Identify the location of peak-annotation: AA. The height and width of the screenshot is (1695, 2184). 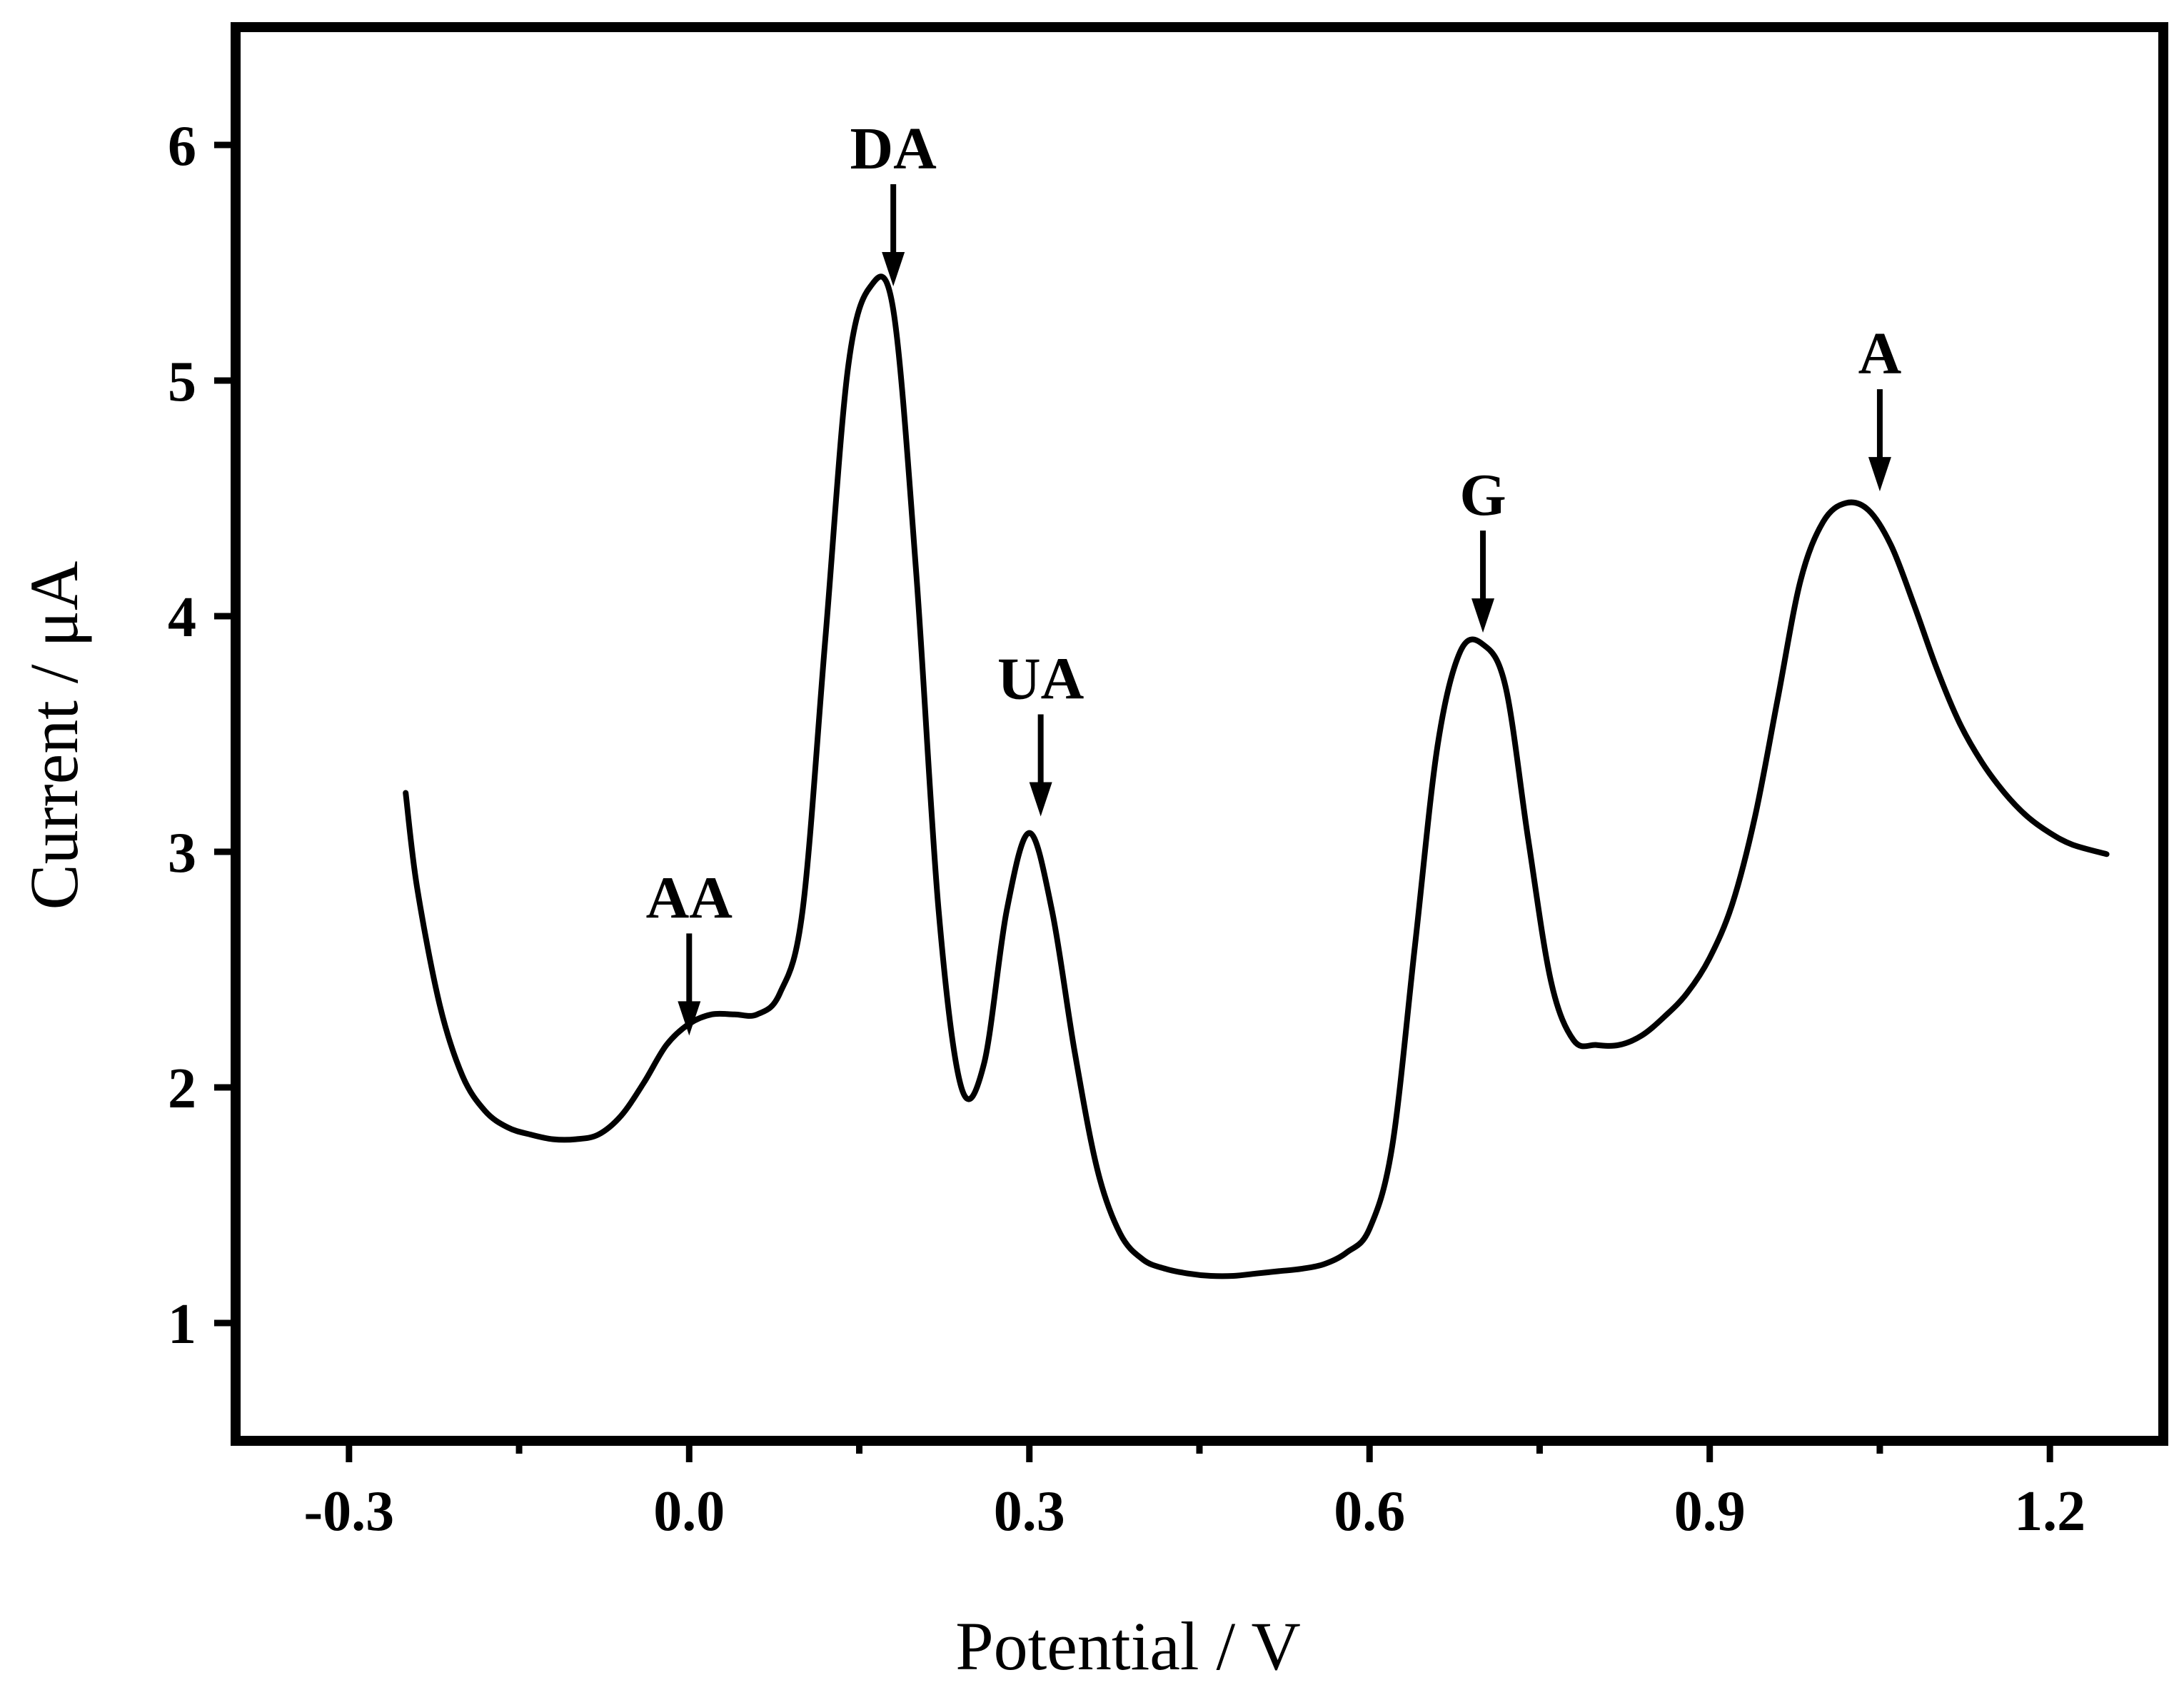
(689, 950).